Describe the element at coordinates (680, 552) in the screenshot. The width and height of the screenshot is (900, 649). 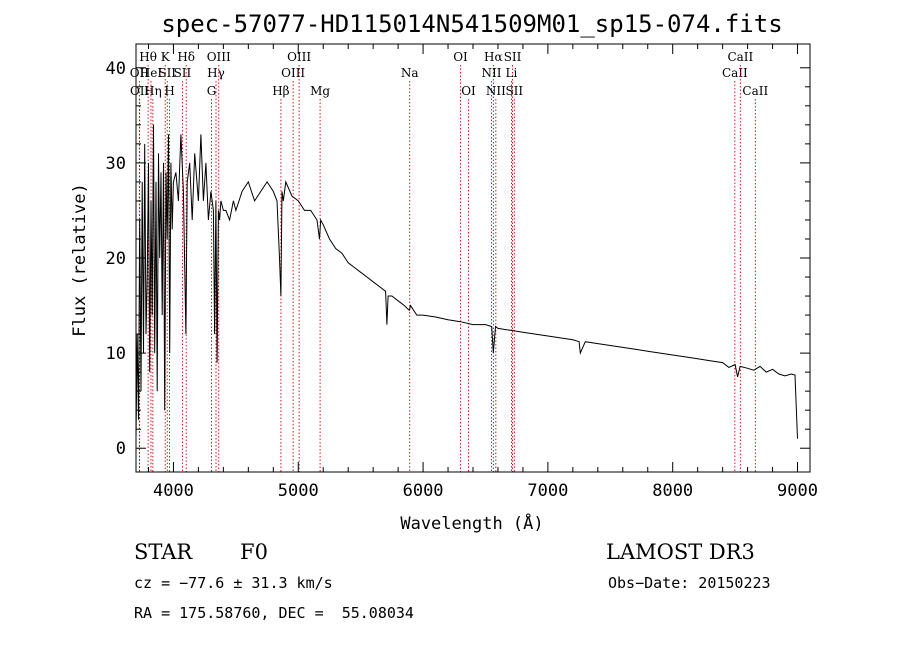
I see `survey-name: LAMOST DR3` at that location.